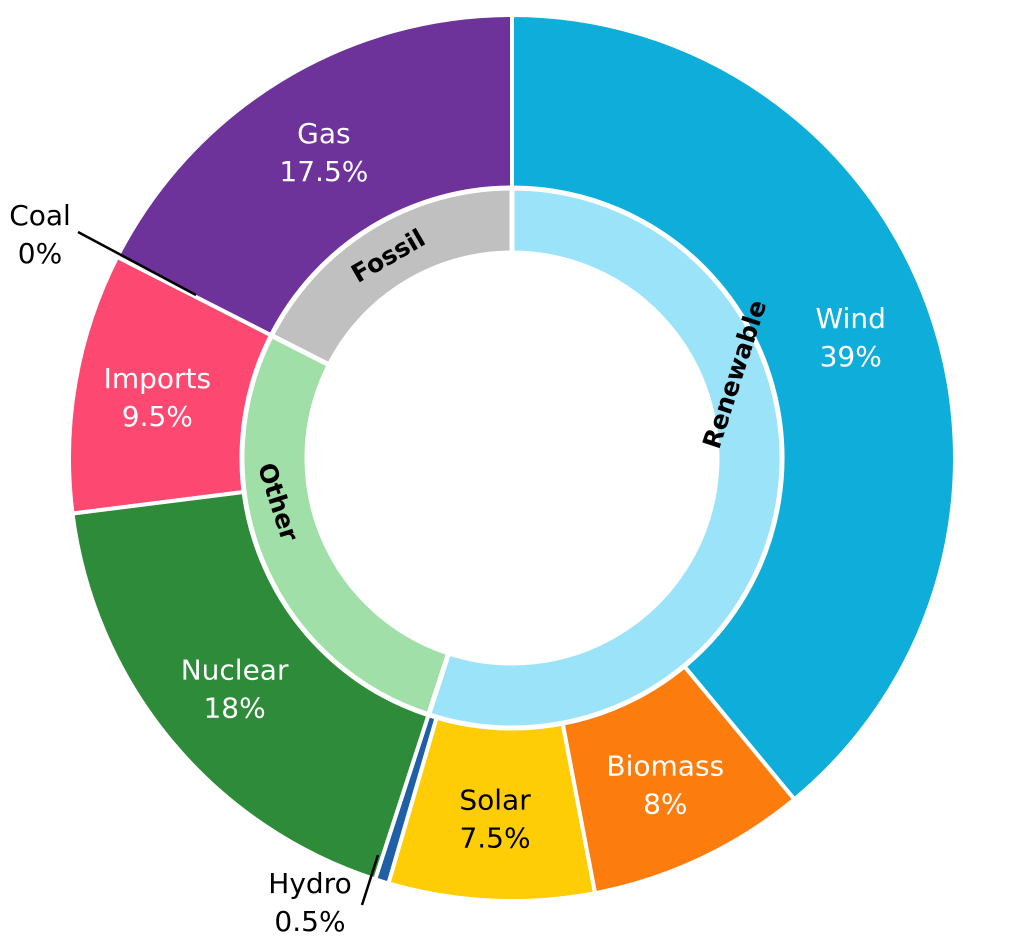 The image size is (1024, 941). Describe the element at coordinates (40, 253) in the screenshot. I see `value-label: 0%` at that location.